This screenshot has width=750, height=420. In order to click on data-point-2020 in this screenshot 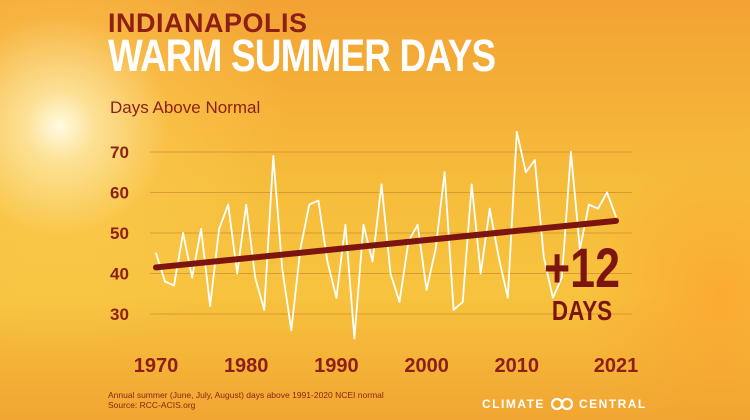, I will do `click(607, 192)`.